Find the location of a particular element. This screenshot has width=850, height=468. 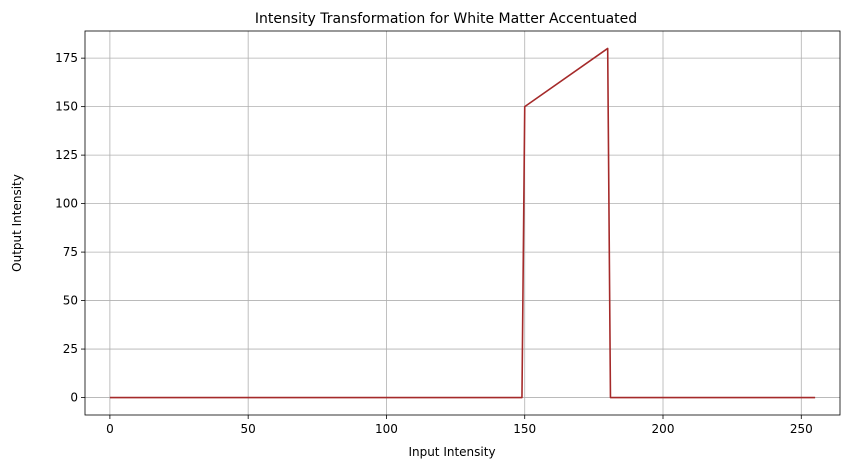

y-tick-label: 150 is located at coordinates (66, 107).